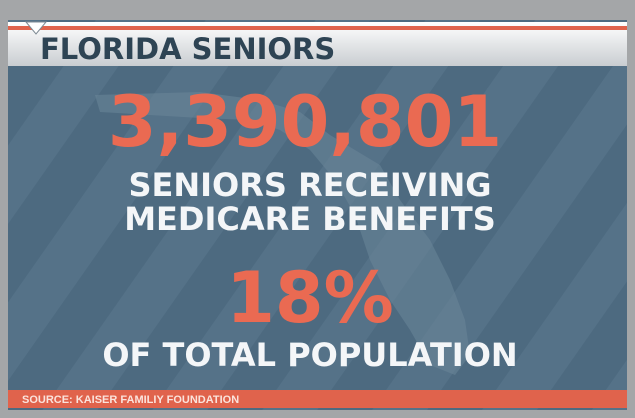  Describe the element at coordinates (310, 219) in the screenshot. I see `stat-label: MEDICARE BENEFITS` at that location.